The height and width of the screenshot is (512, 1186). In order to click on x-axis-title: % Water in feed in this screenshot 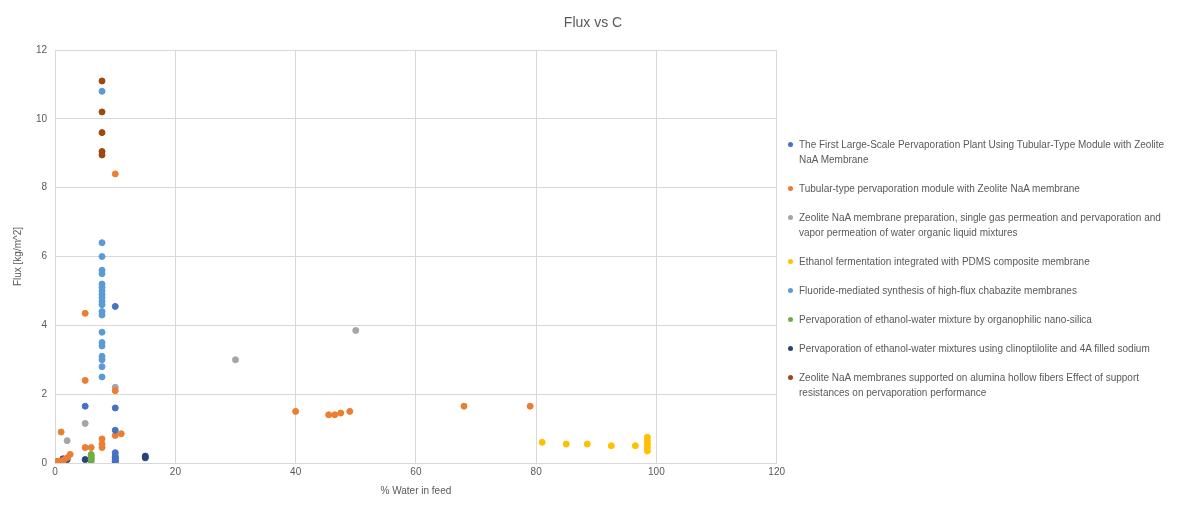, I will do `click(416, 490)`.